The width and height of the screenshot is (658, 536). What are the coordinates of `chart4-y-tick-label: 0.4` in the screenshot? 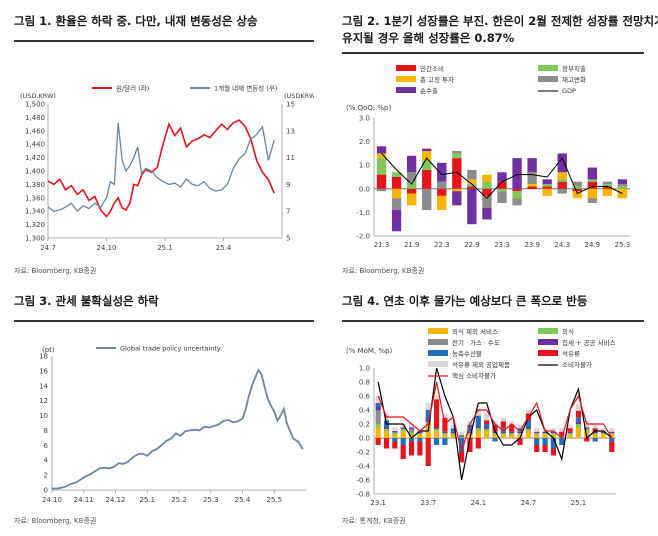 It's located at (365, 411).